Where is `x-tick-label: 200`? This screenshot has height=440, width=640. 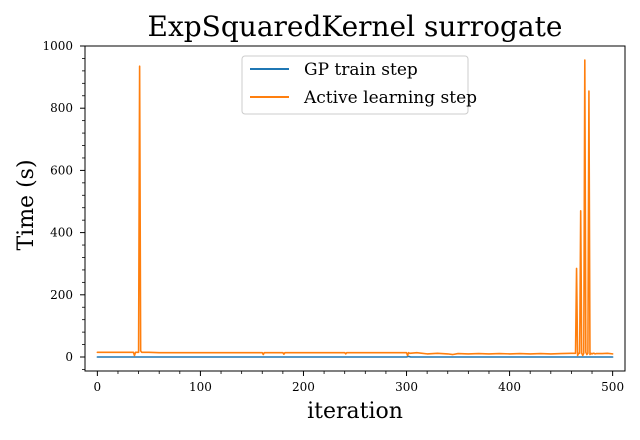 x-tick-label: 200 is located at coordinates (303, 387).